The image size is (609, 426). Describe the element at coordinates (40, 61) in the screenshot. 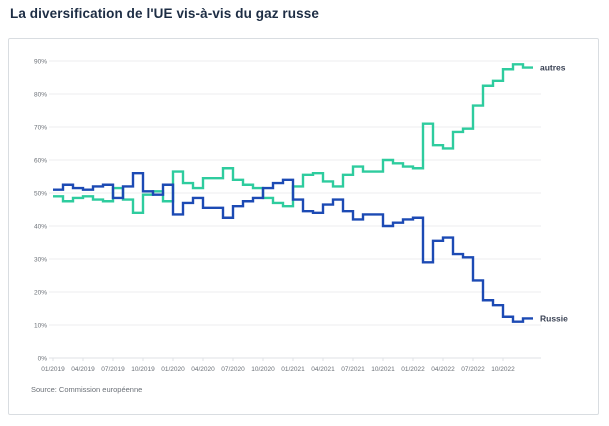

I see `y-tick-label: 90%` at that location.